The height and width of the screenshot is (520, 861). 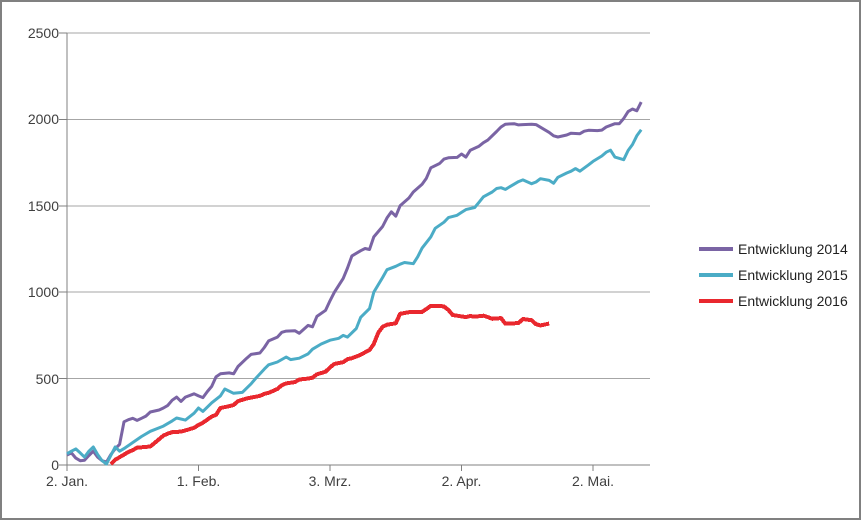 I want to click on legend-item-2016: Entwicklung 2016, so click(x=773, y=301).